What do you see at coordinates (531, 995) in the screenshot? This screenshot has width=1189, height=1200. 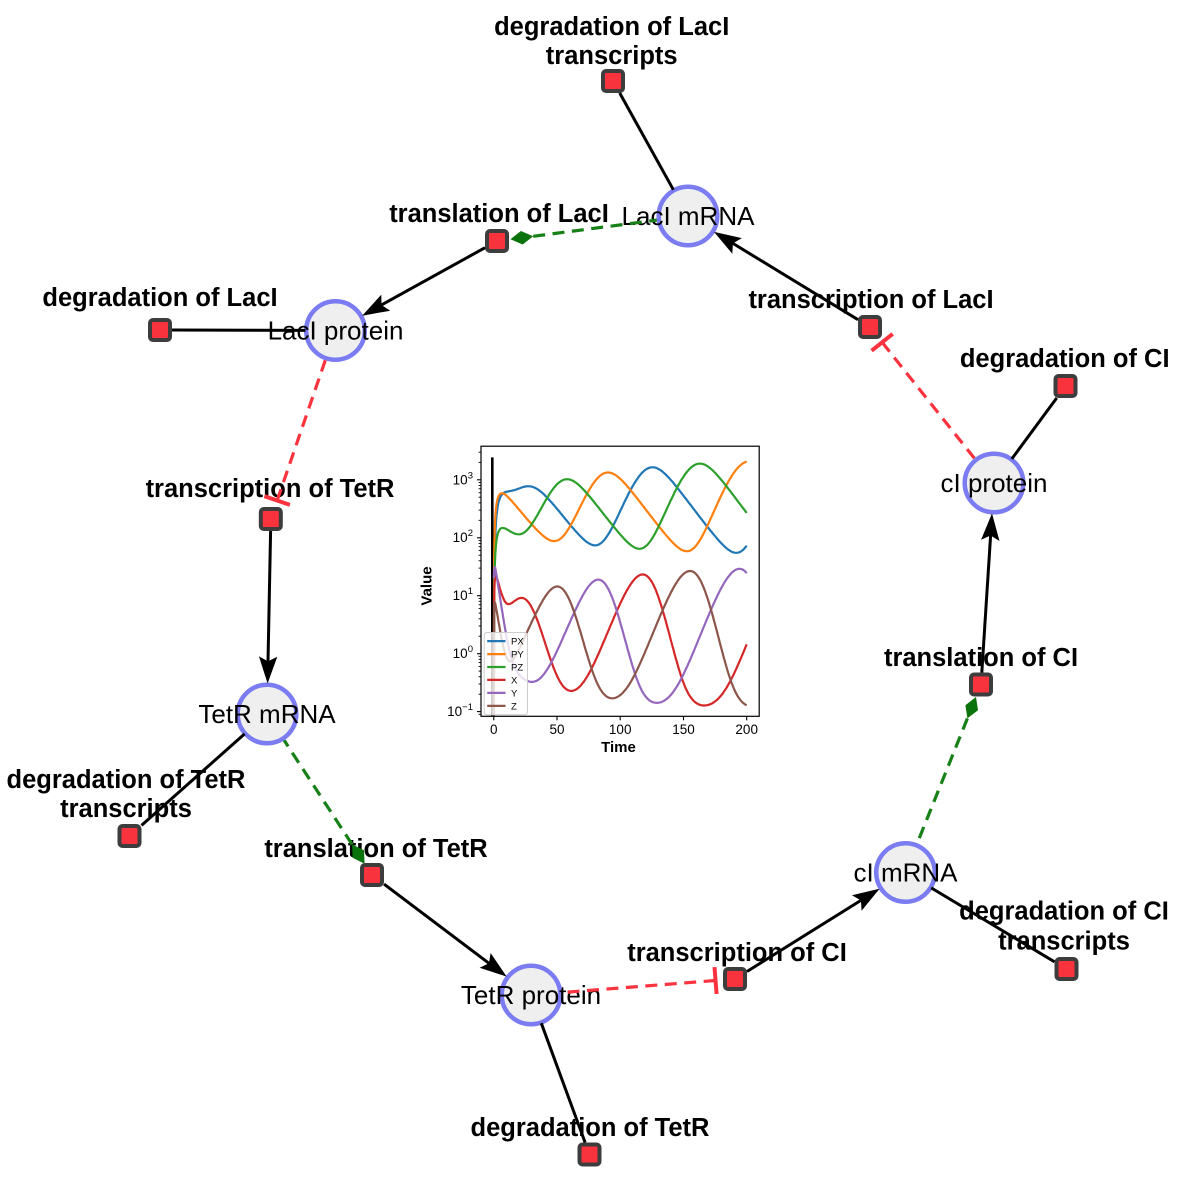 I see `svg-text: TetR protein` at bounding box center [531, 995].